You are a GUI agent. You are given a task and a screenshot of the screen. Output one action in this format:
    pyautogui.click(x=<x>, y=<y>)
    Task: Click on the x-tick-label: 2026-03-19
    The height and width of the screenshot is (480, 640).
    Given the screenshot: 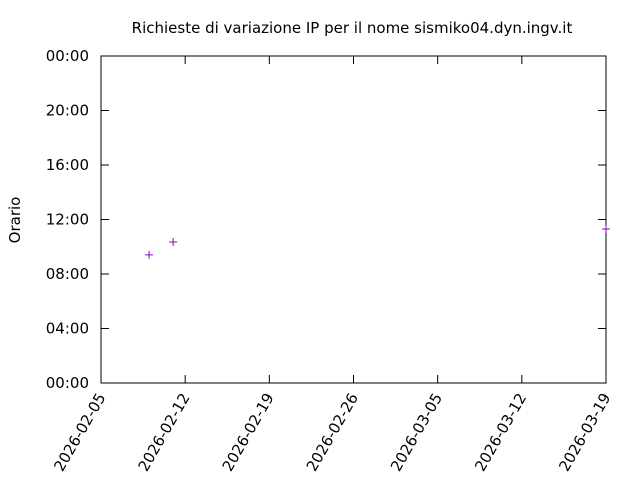 What is the action you would take?
    pyautogui.click(x=584, y=432)
    